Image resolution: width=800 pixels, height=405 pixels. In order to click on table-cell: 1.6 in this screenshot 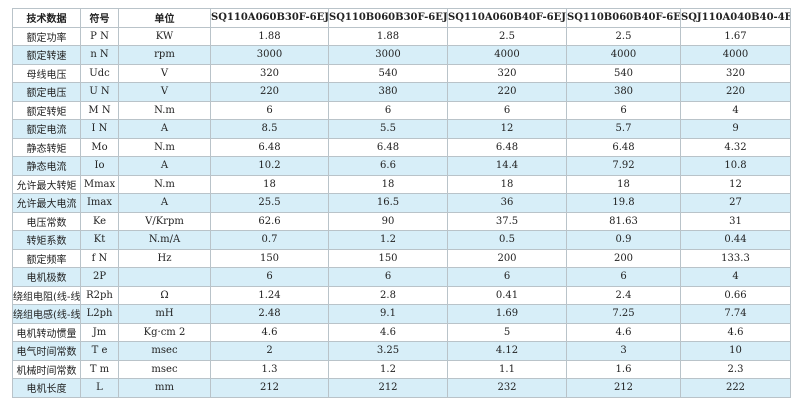, I will do `click(623, 369)`.